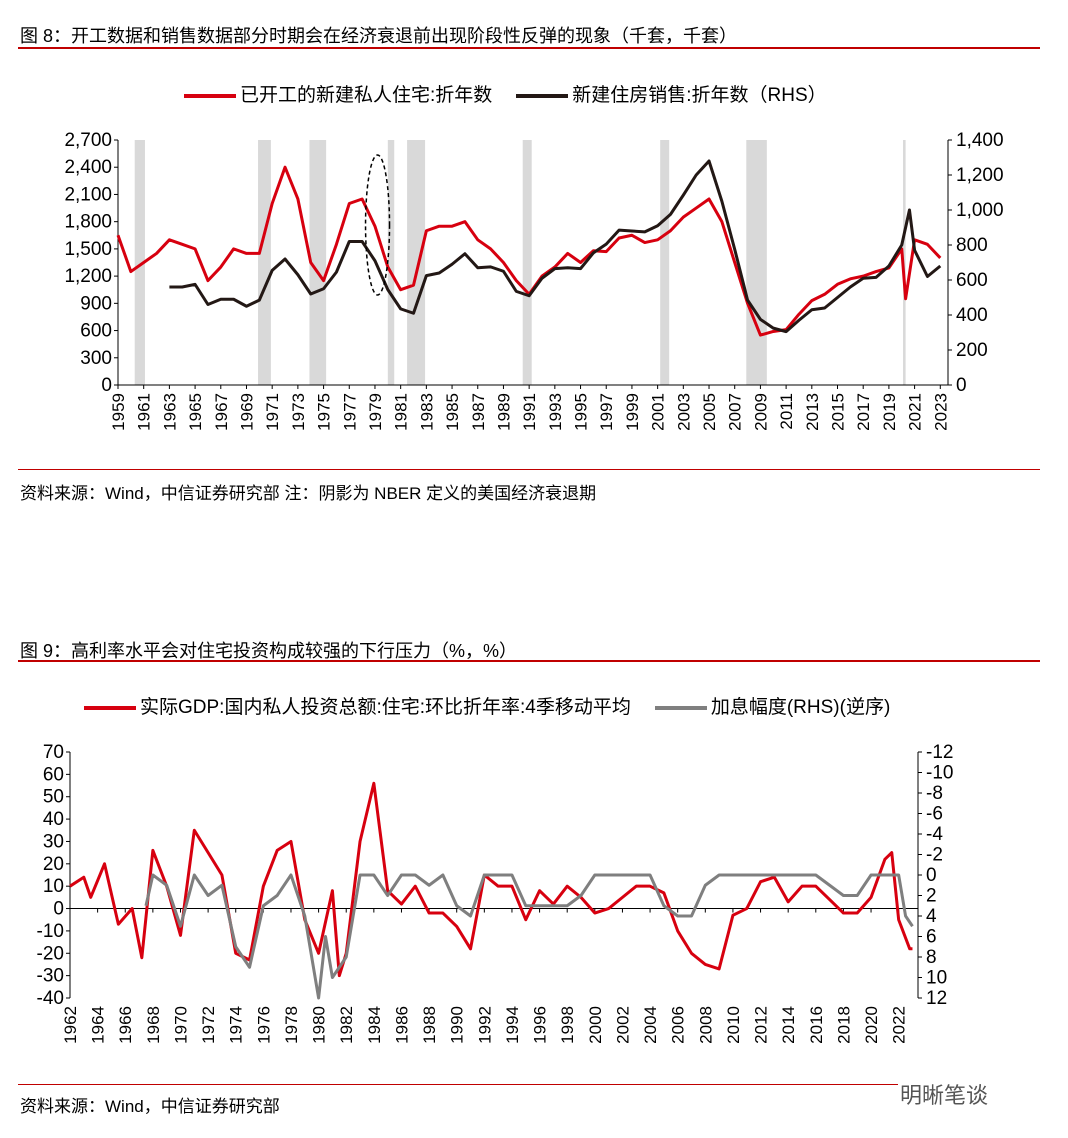  I want to click on y-tick-label: 40, so click(53, 819).